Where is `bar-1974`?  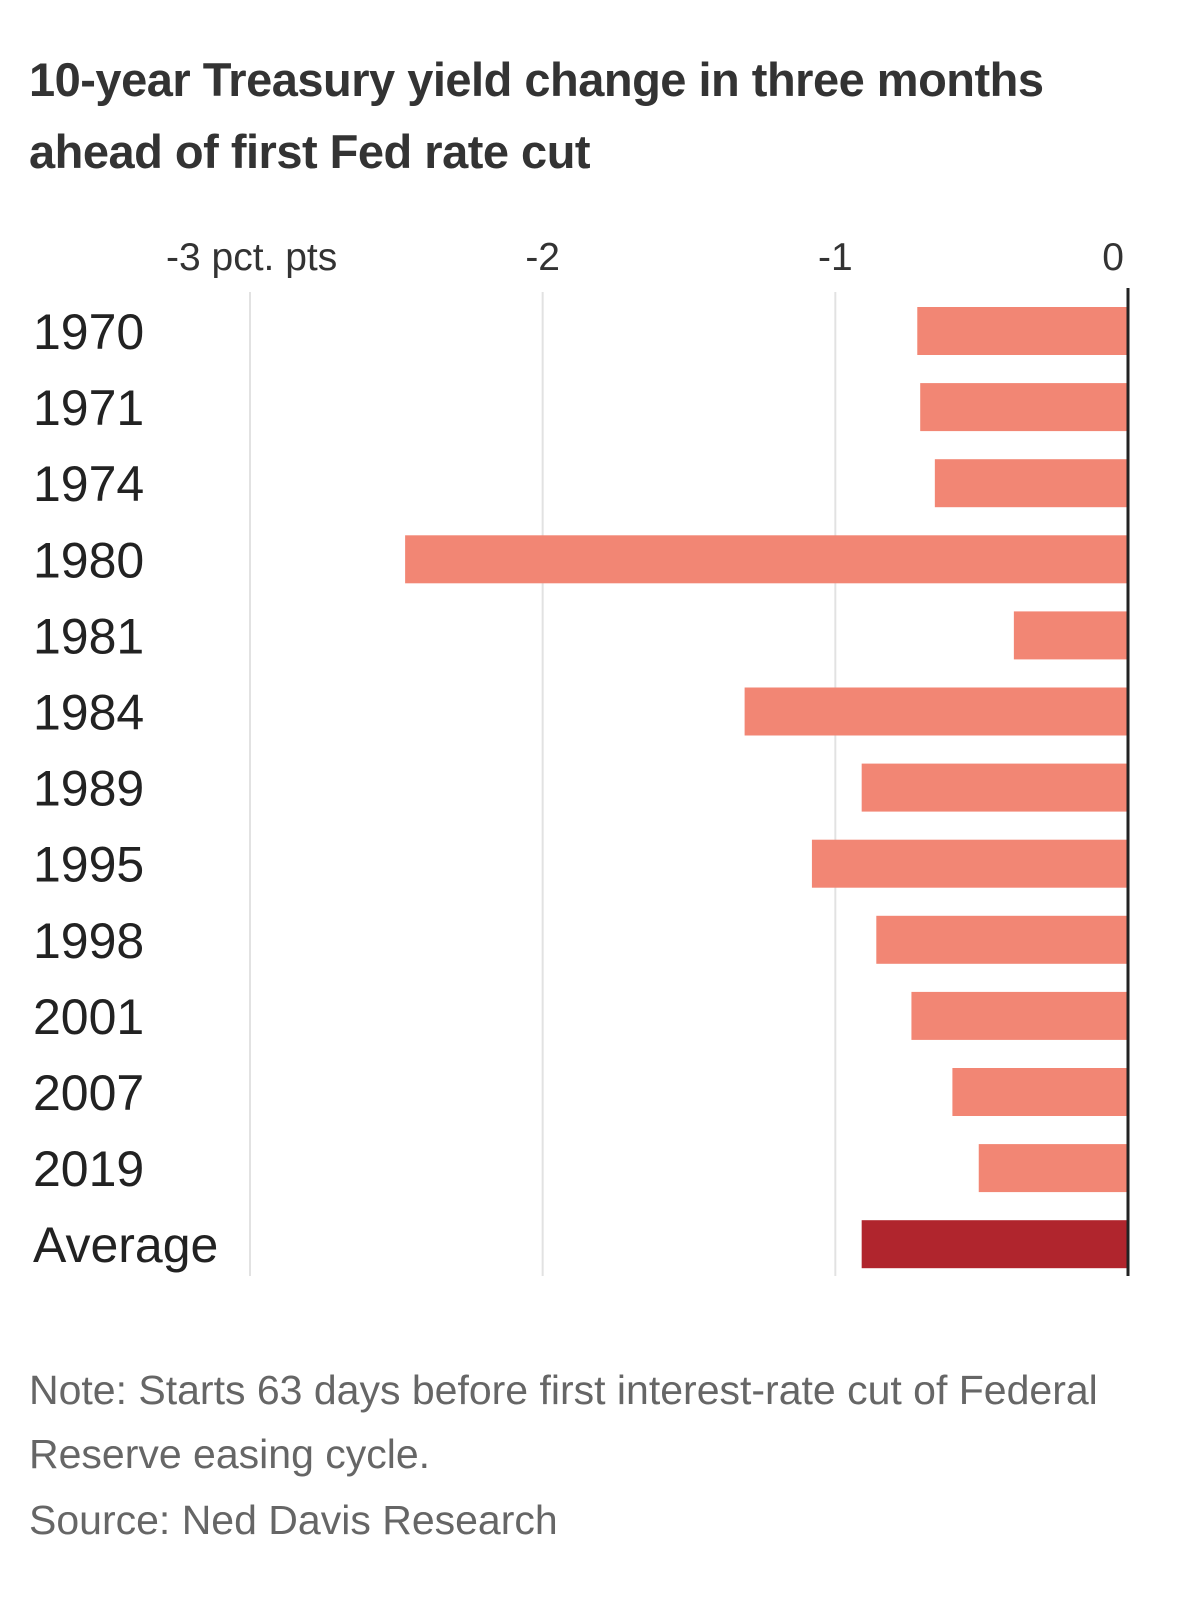 bar-1974 is located at coordinates (1031, 483).